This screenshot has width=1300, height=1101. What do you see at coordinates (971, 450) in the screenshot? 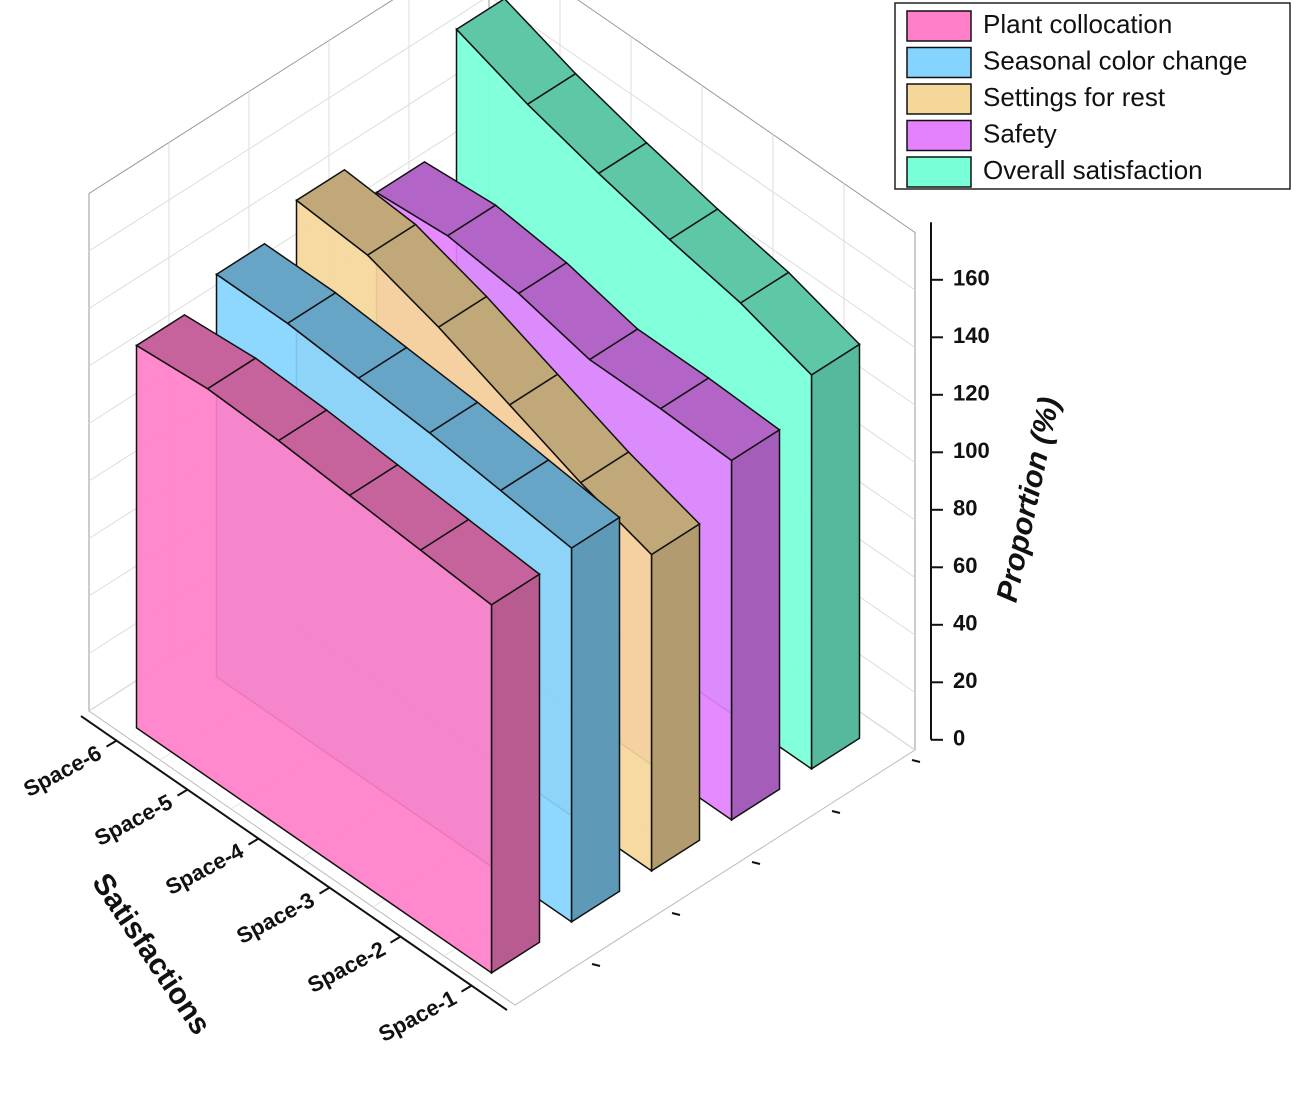
I see `y-tick-label: 100` at bounding box center [971, 450].